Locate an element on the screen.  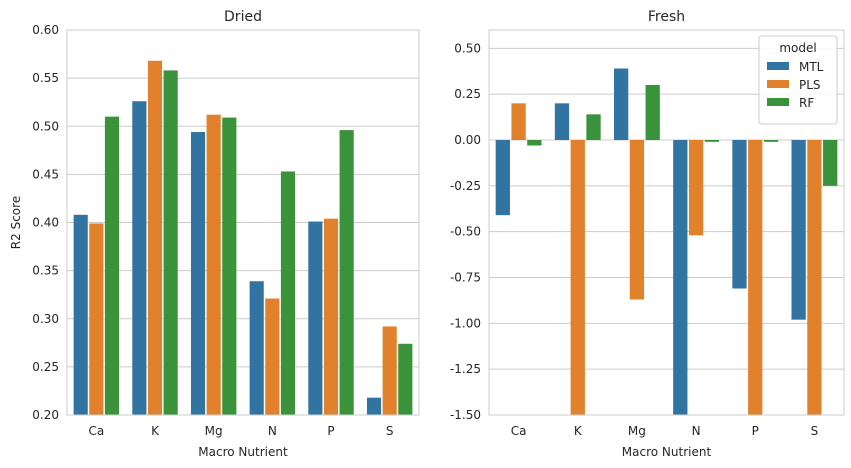
y-tick-label: -1.25 is located at coordinates (465, 369).